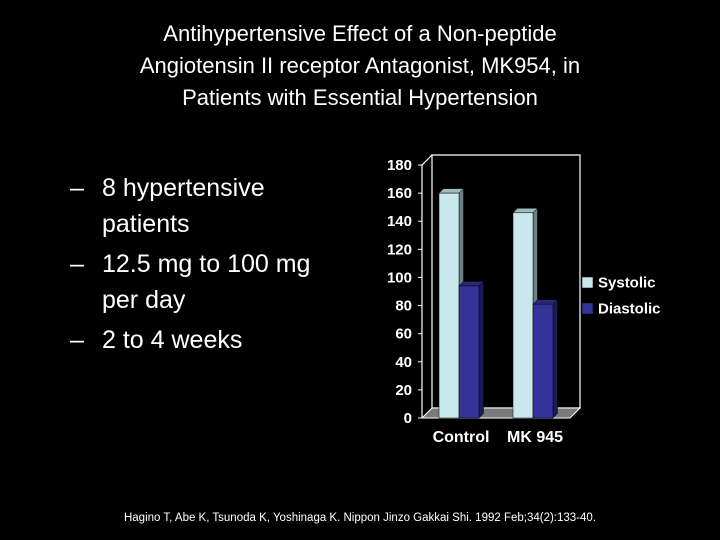 The height and width of the screenshot is (540, 720). Describe the element at coordinates (403, 306) in the screenshot. I see `y-tick-label: 80` at that location.